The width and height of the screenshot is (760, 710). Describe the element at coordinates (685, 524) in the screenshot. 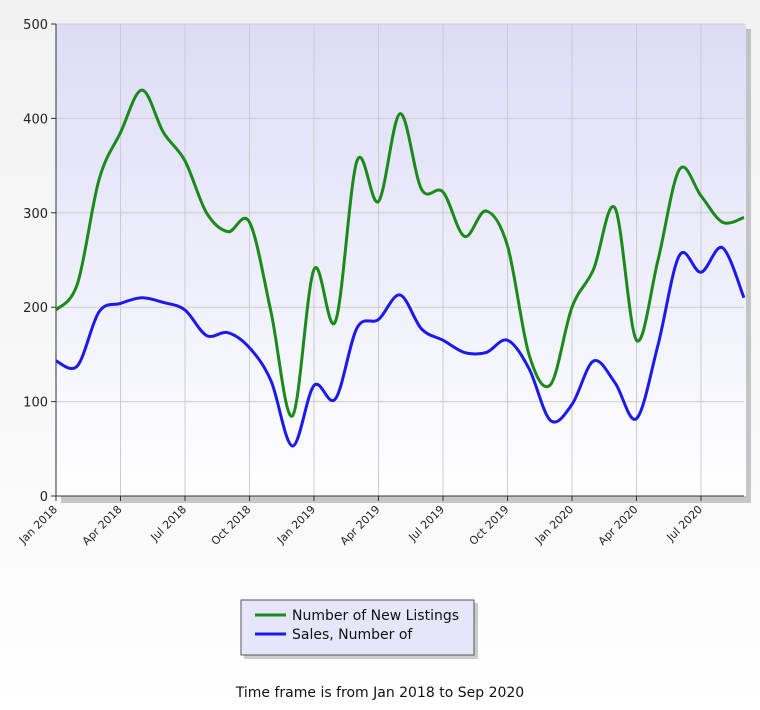

I see `x-tick-label: Jul 2020` at that location.